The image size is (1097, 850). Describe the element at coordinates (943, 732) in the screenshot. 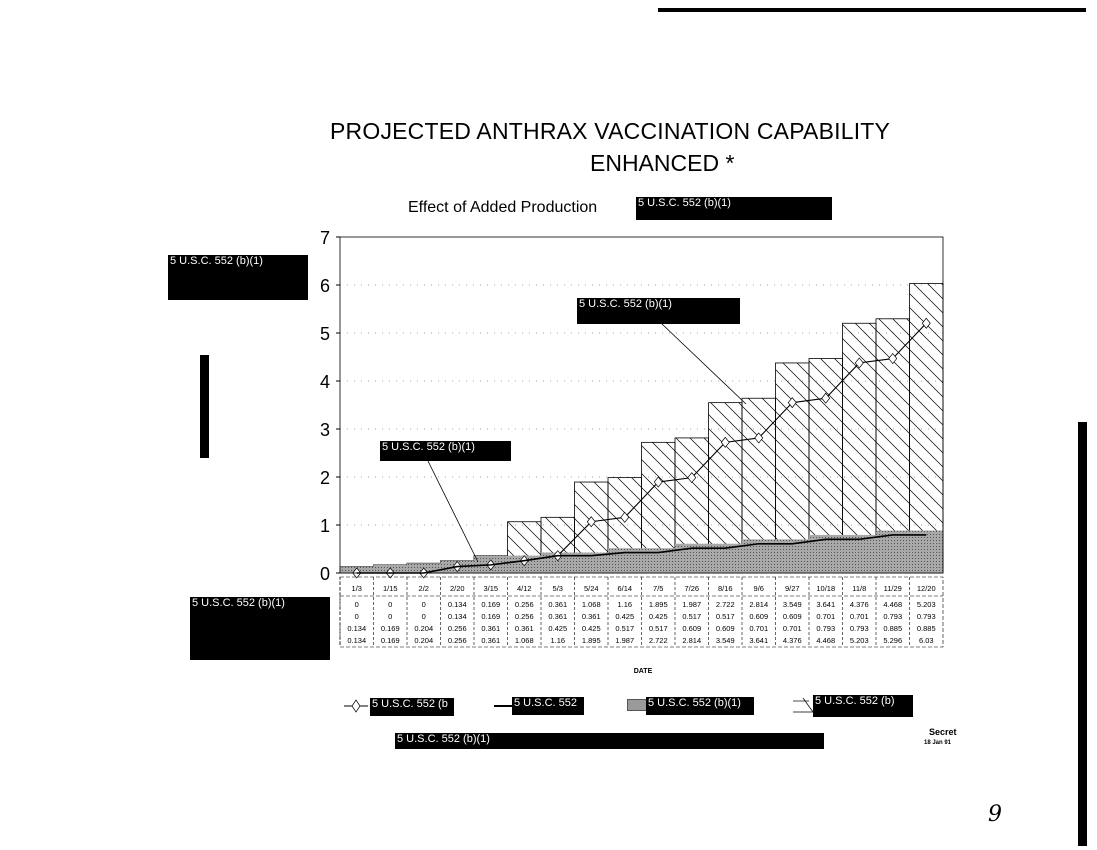

I see `classification-marking: Secret` at that location.